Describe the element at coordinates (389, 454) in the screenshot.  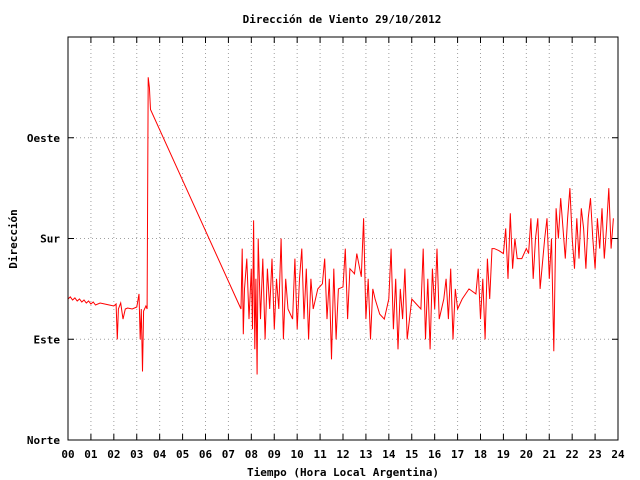
I see `x-tick-label: 14` at that location.